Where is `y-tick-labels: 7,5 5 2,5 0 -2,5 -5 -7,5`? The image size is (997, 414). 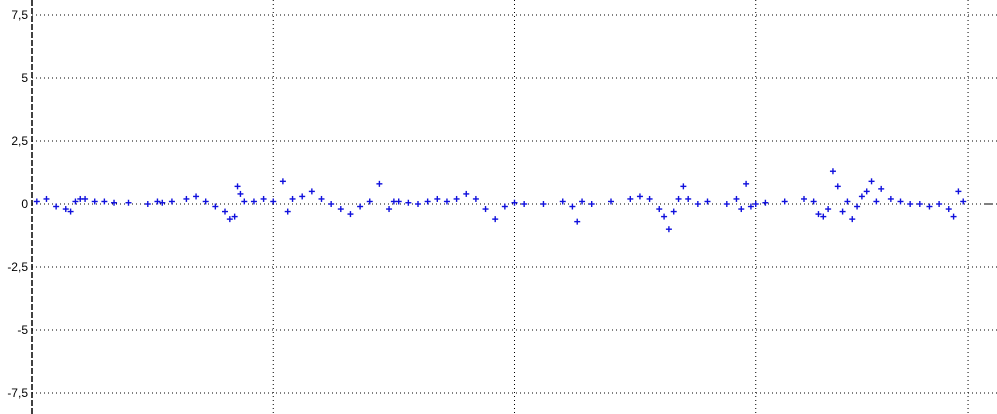
y-tick-labels: 7,5 5 2,5 0 -2,5 -5 -7,5 is located at coordinates (17, 204).